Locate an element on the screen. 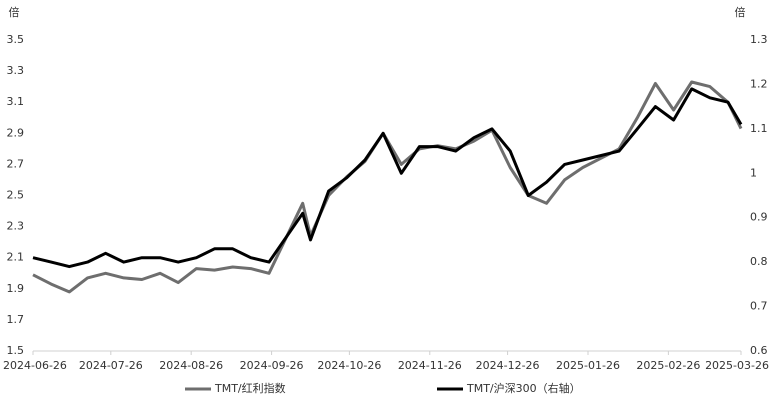  y2-tick-label: 0.7 is located at coordinates (759, 306).